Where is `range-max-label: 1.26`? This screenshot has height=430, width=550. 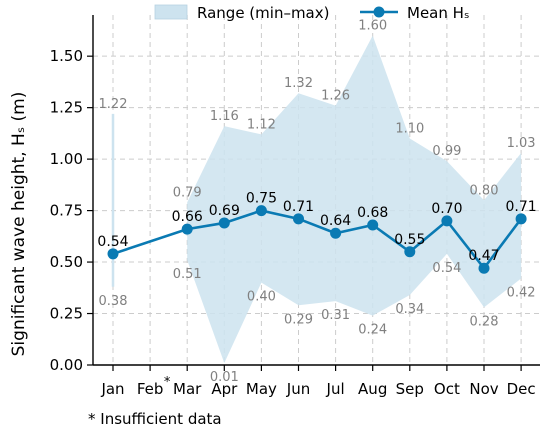
range-max-label: 1.26 is located at coordinates (335, 96).